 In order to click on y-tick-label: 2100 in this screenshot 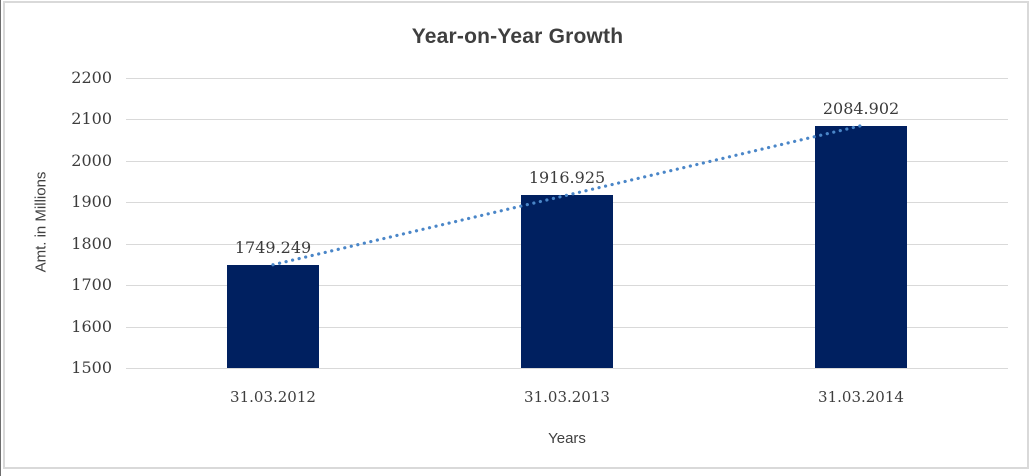, I will do `click(91, 118)`.